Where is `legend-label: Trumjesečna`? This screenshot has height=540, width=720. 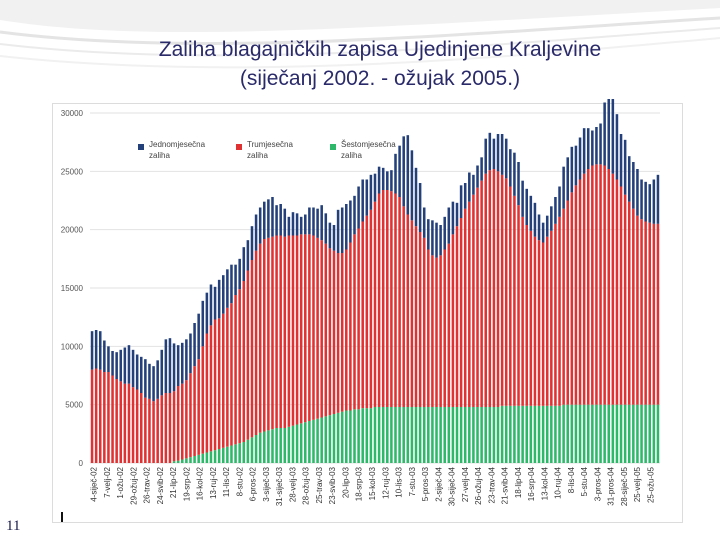 legend-label: Trumjesečna is located at coordinates (270, 144).